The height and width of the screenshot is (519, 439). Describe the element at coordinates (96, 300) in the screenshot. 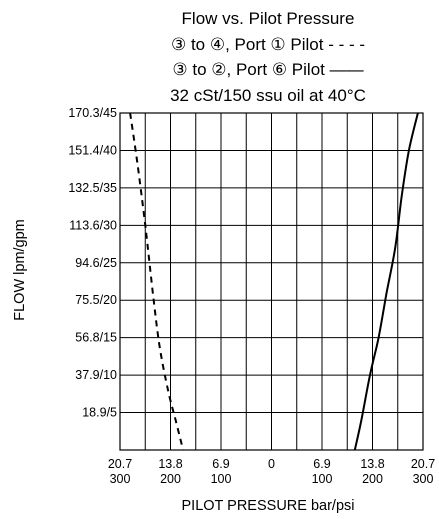

I see `y-tick-label: 75.5/20` at that location.